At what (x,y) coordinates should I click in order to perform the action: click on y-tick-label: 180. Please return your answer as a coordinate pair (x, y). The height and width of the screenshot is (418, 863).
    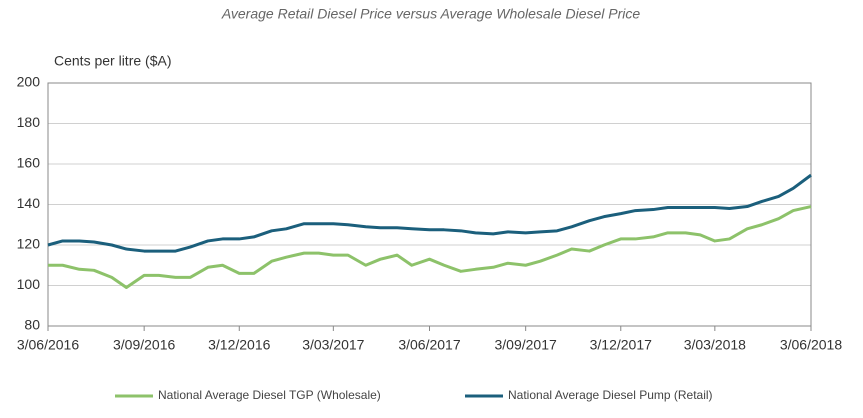
    Looking at the image, I should click on (29, 122).